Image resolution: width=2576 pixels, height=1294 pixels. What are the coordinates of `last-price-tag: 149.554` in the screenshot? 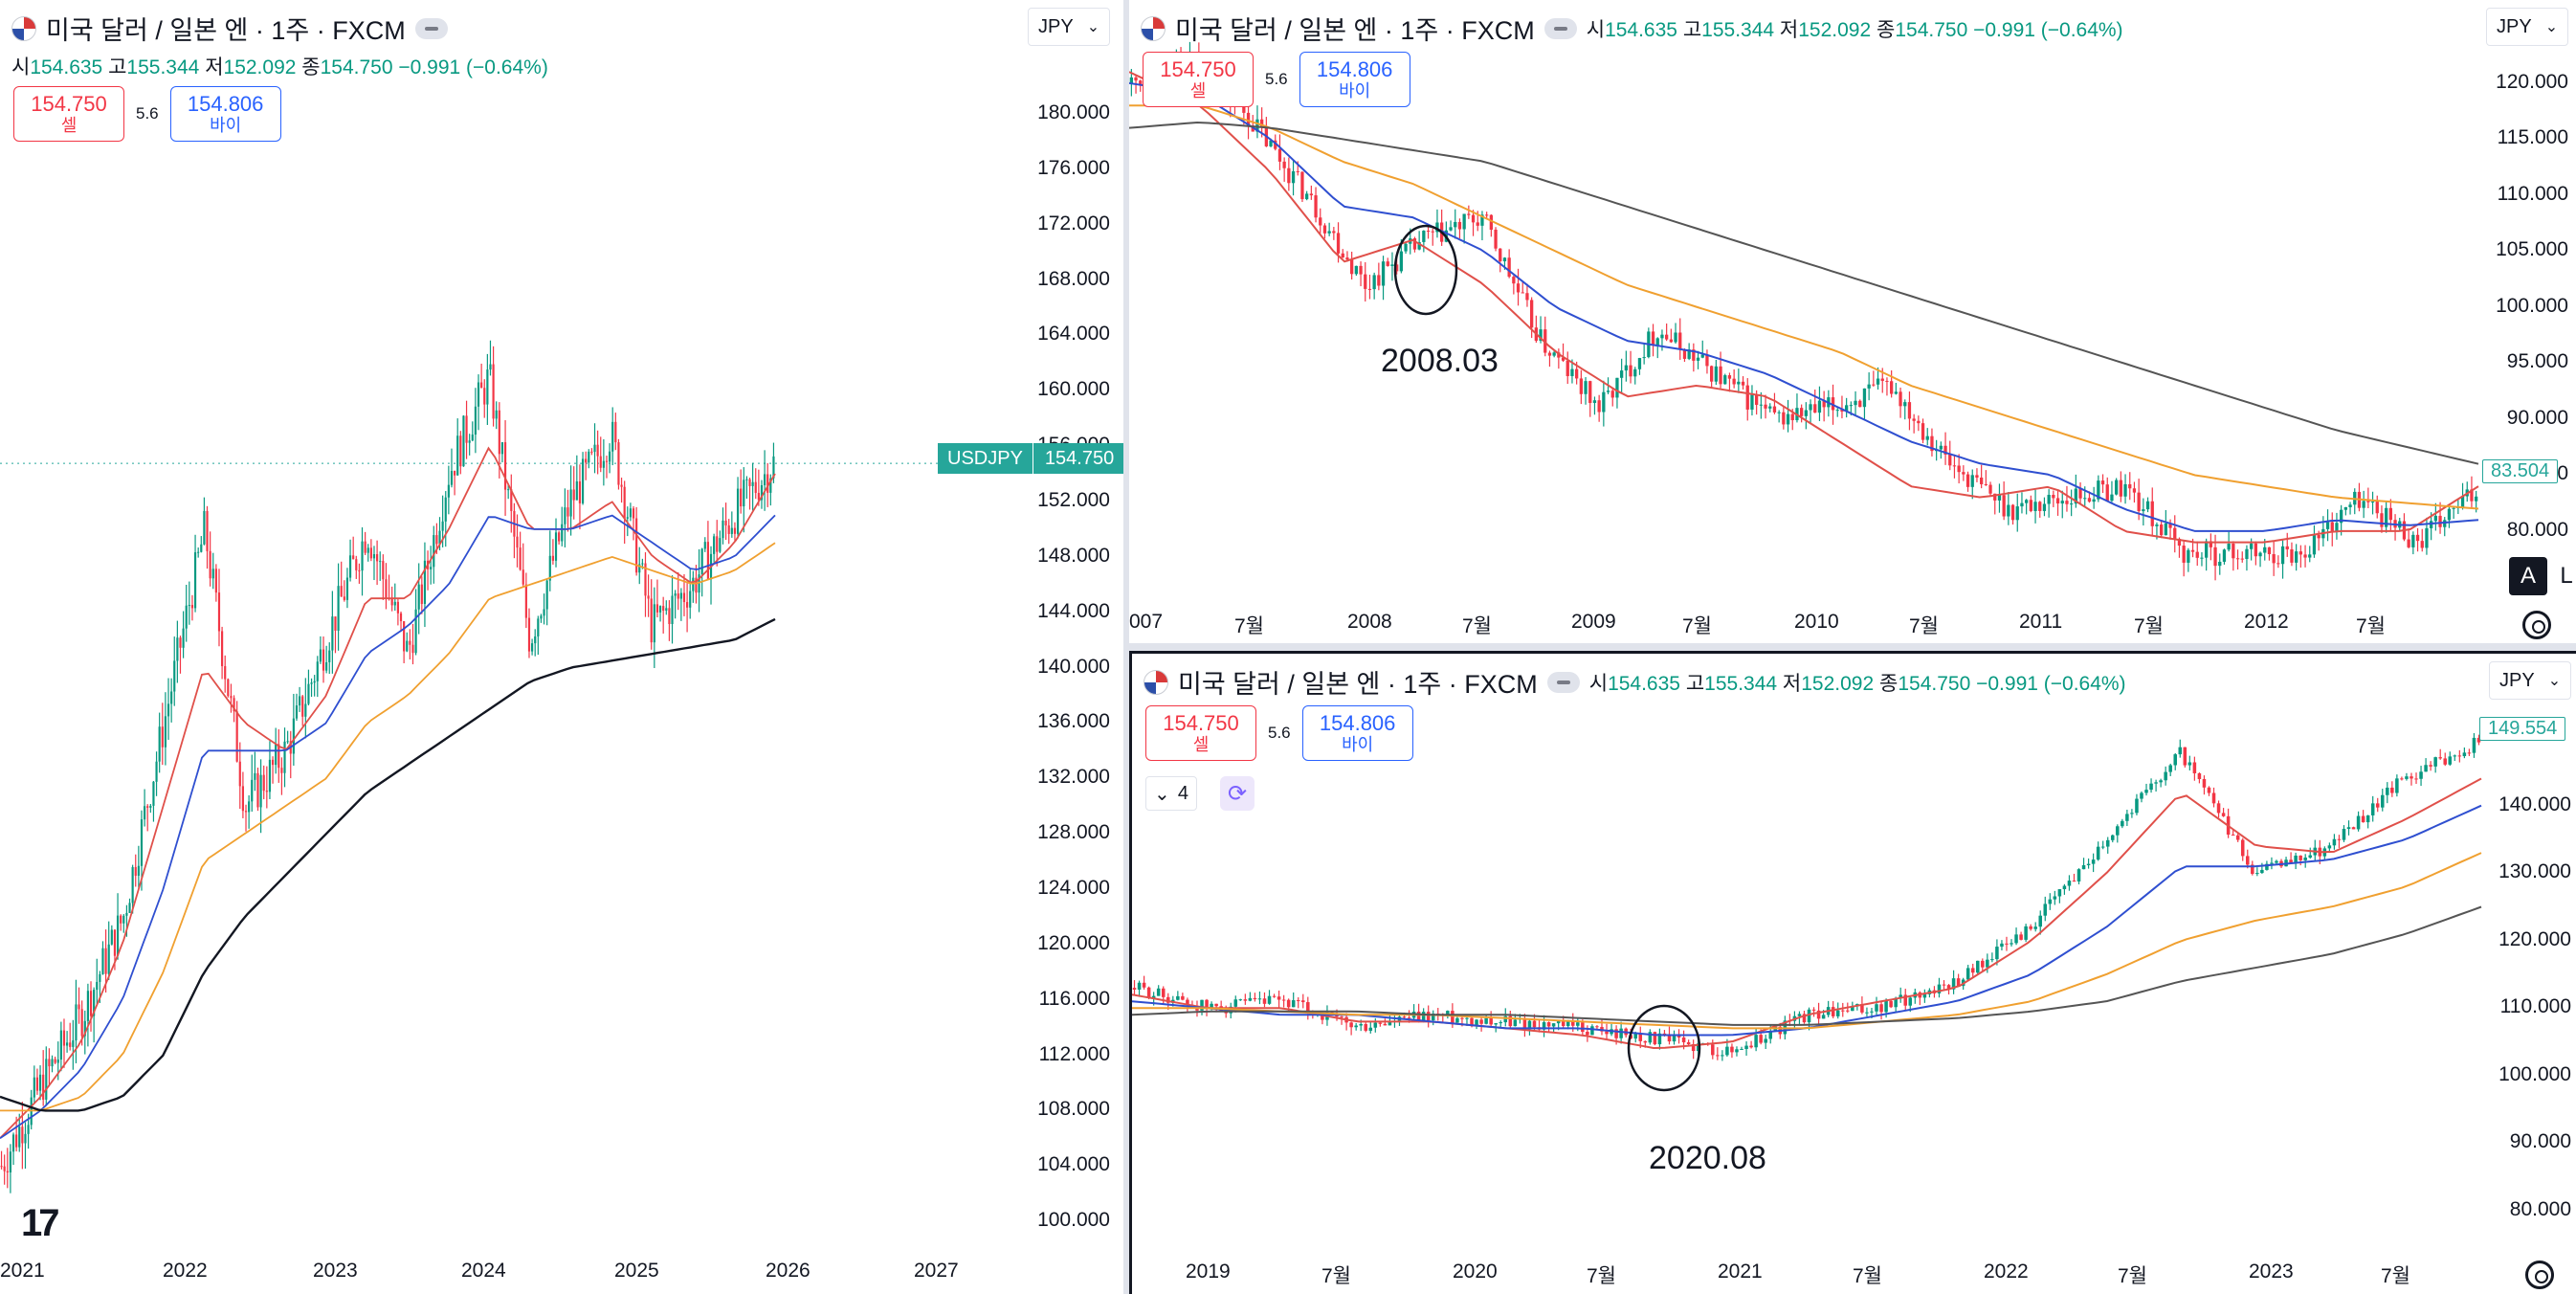 It's located at (2522, 728).